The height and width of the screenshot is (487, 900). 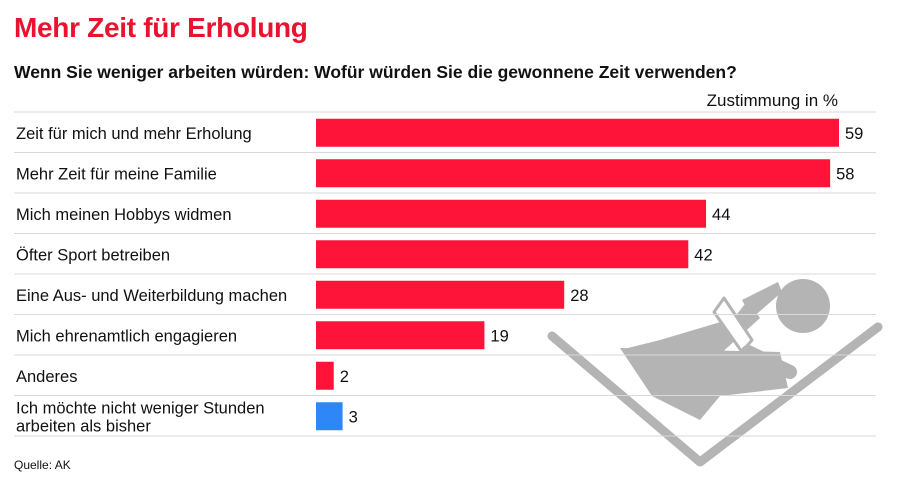 What do you see at coordinates (161, 27) in the screenshot?
I see `chart-title: Mehr Zeit für Erholung` at bounding box center [161, 27].